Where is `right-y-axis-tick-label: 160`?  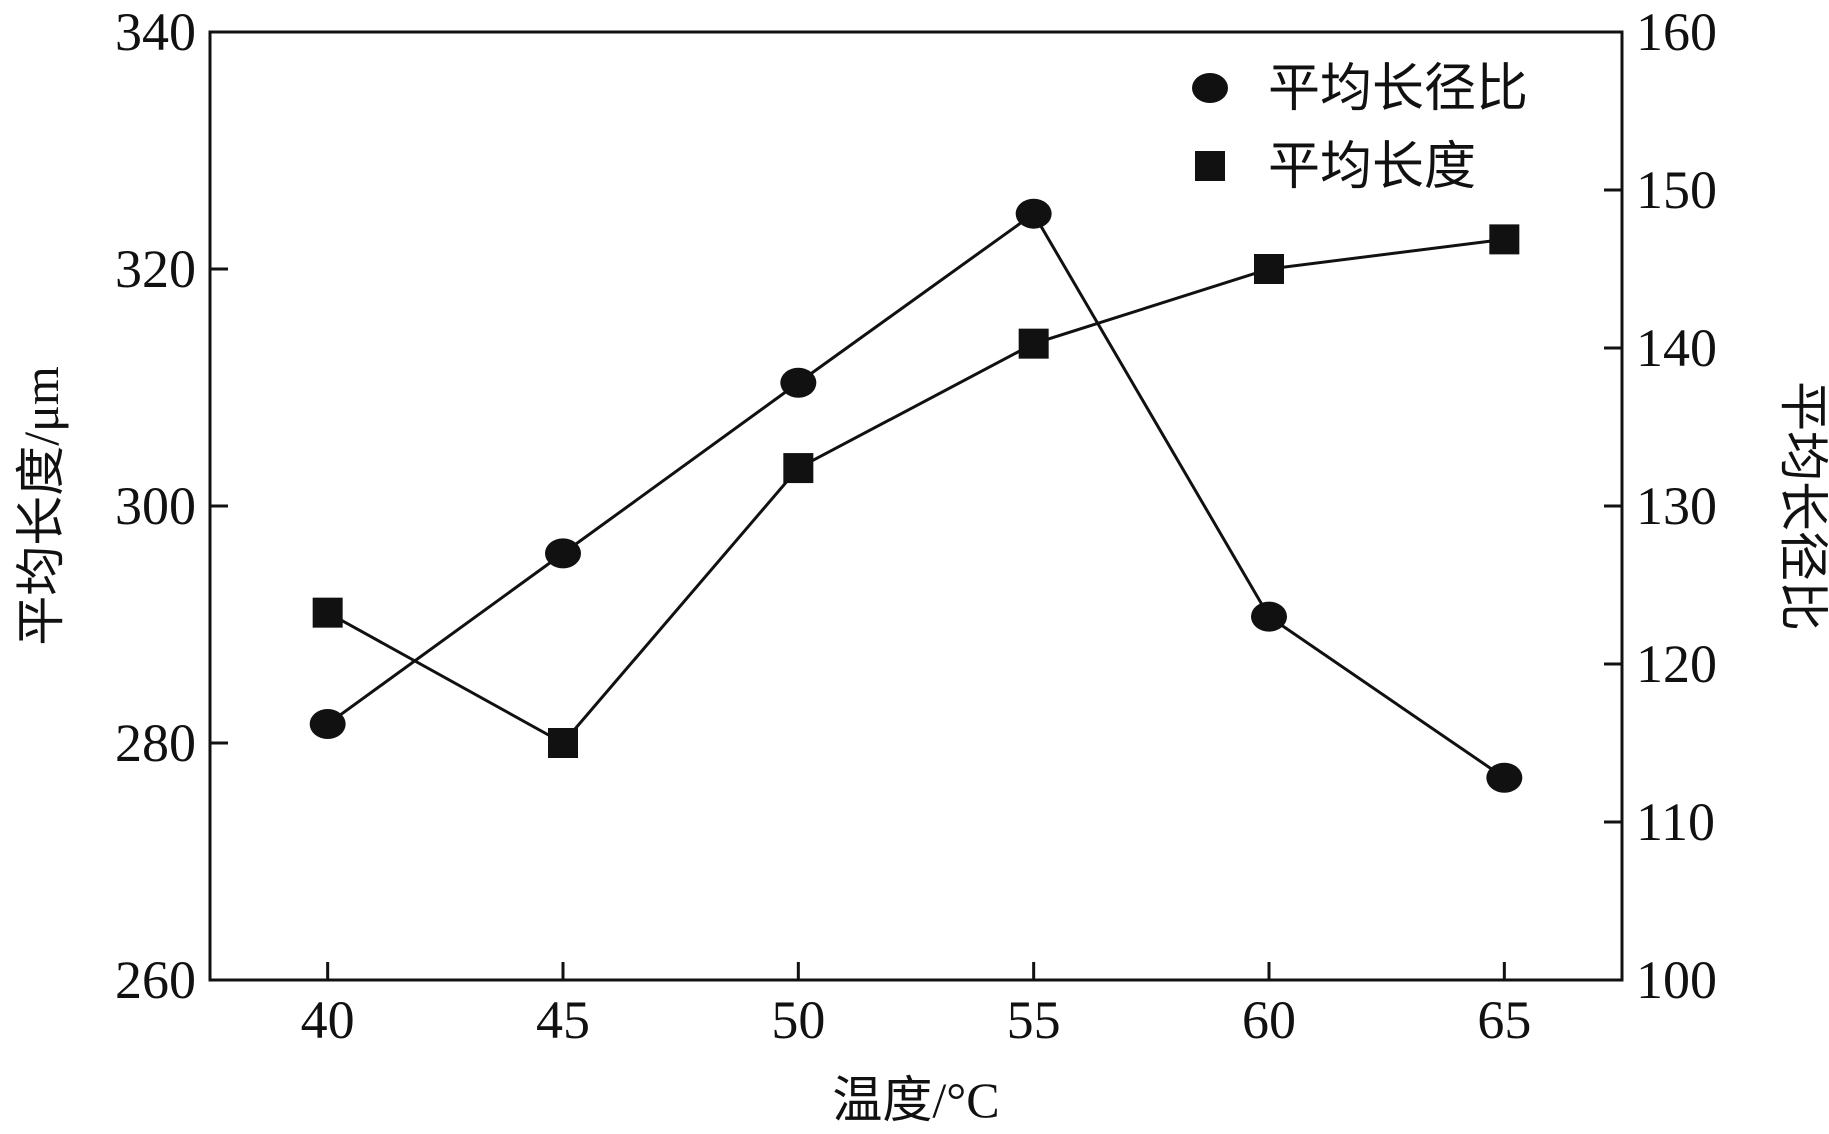
right-y-axis-tick-label: 160 is located at coordinates (1676, 32).